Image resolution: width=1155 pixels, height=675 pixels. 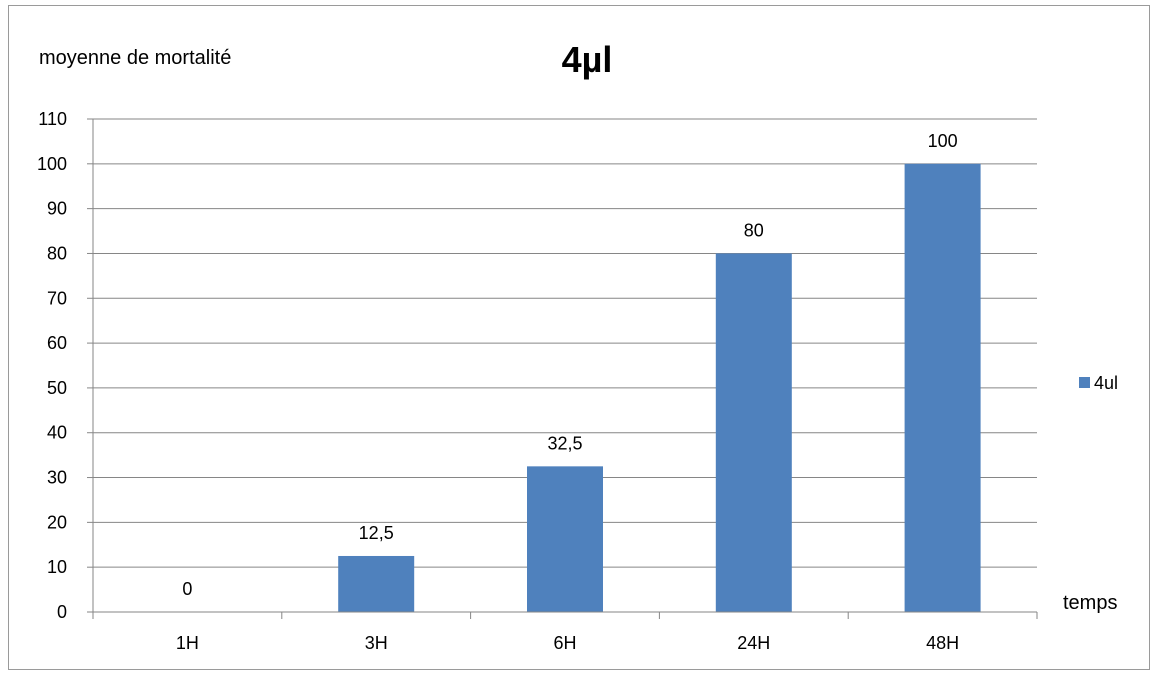 What do you see at coordinates (564, 443) in the screenshot?
I see `data-label: 32,5` at bounding box center [564, 443].